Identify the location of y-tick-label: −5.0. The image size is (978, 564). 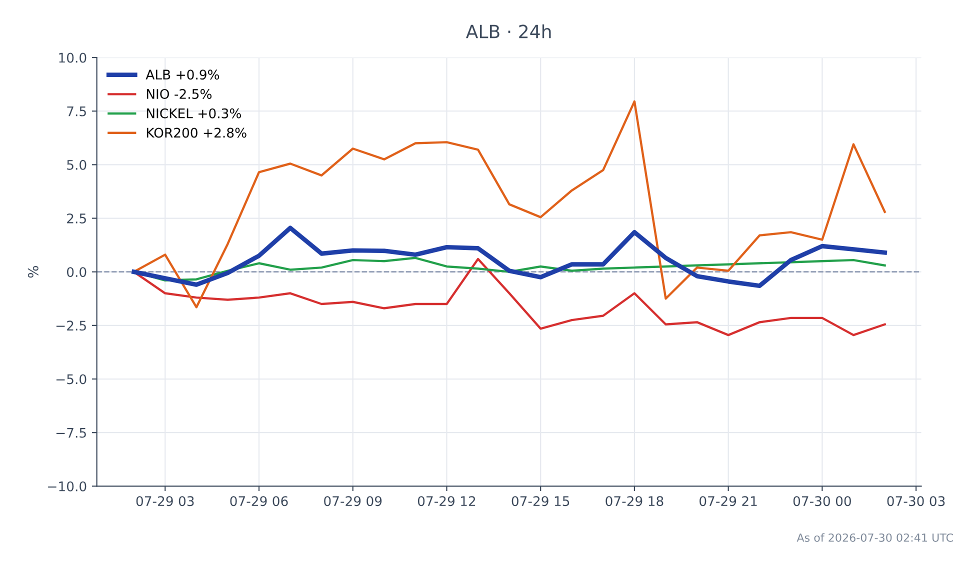
(71, 379).